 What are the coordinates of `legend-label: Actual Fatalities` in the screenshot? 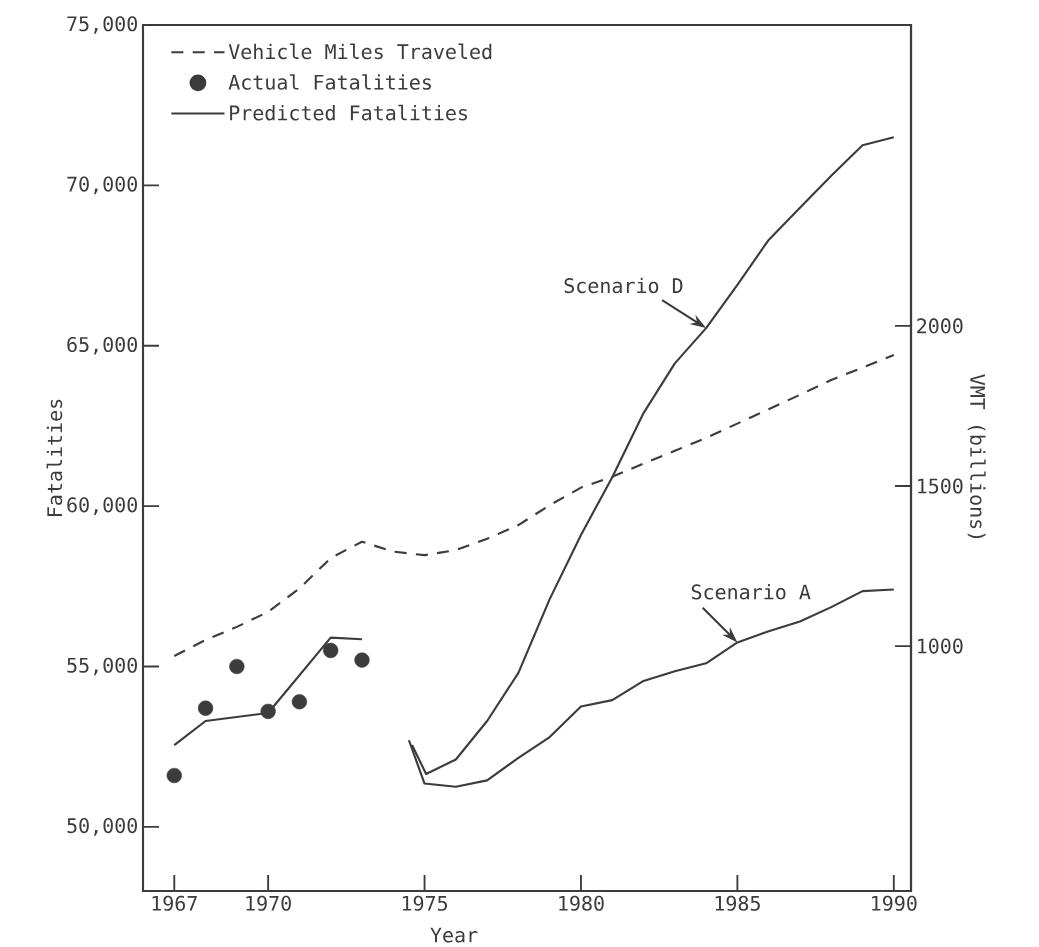 It's located at (329, 82).